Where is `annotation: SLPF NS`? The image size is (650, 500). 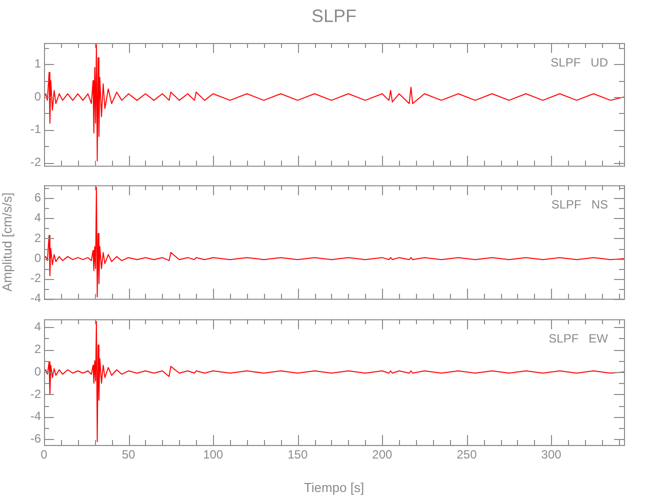 annotation: SLPF NS is located at coordinates (579, 205).